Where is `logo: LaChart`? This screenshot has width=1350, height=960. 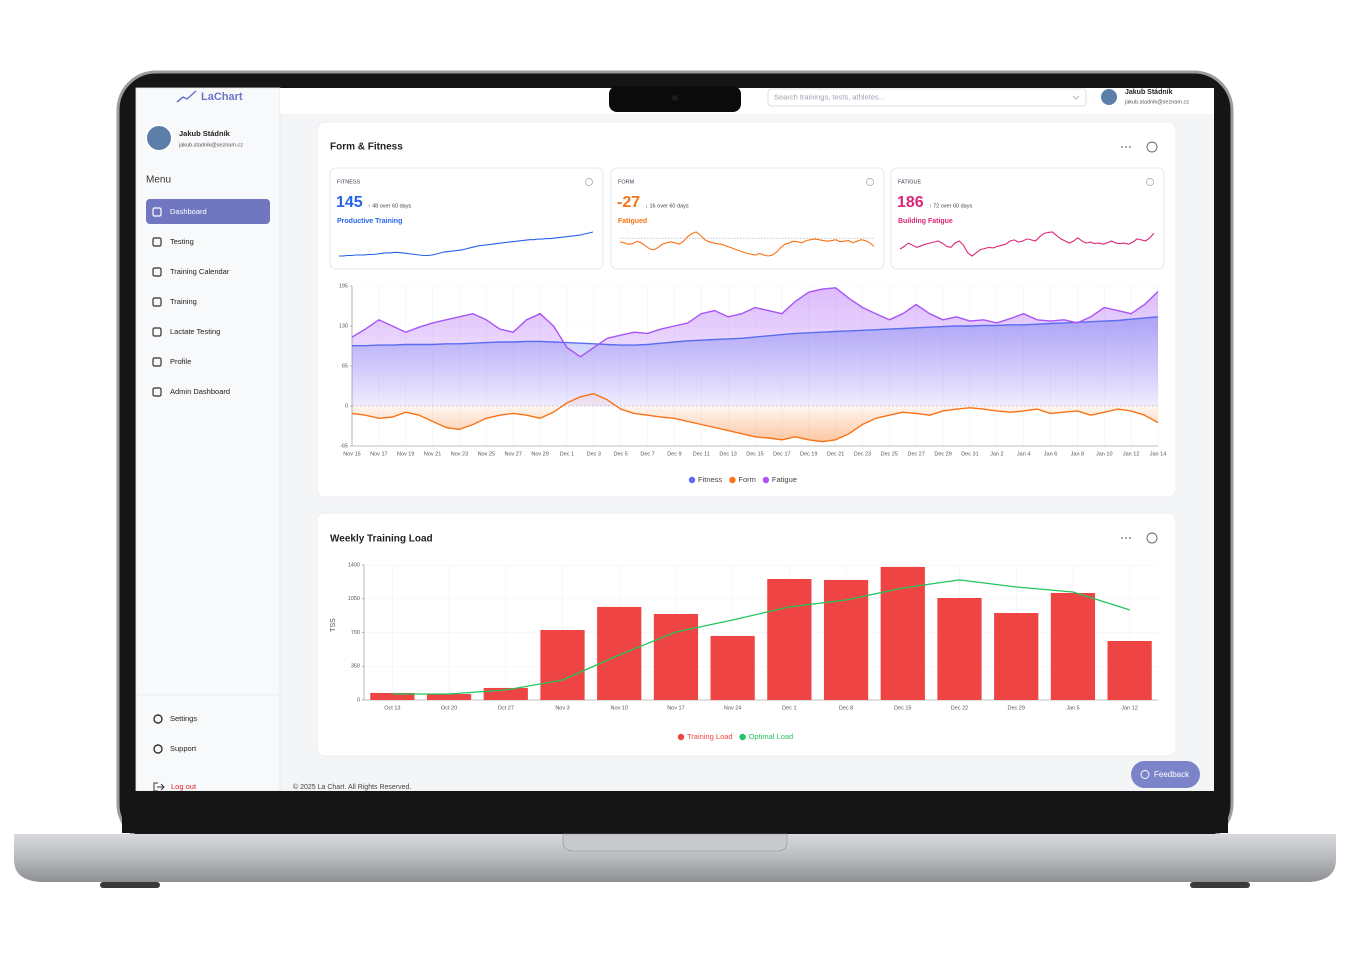 logo: LaChart is located at coordinates (222, 97).